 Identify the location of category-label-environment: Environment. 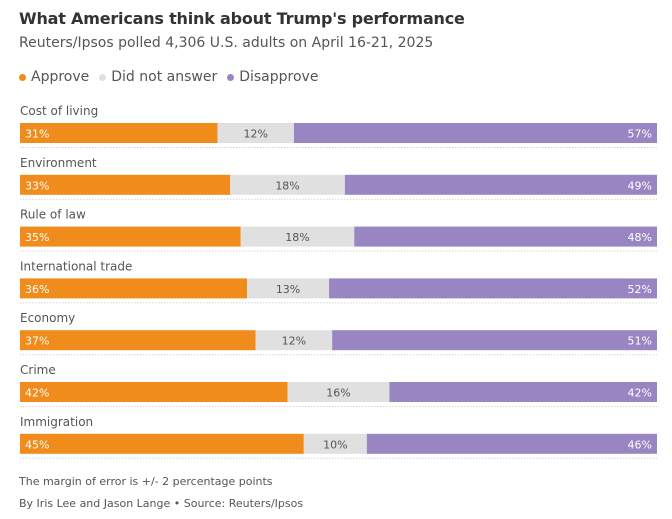
(58, 163).